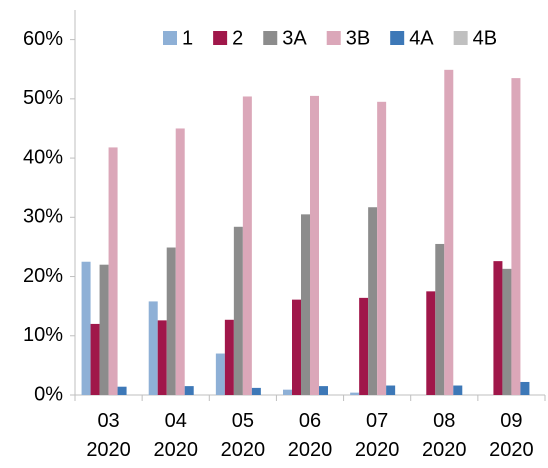 The image size is (548, 468). What do you see at coordinates (511, 435) in the screenshot?
I see `x-tick-label: 09 2020` at bounding box center [511, 435].